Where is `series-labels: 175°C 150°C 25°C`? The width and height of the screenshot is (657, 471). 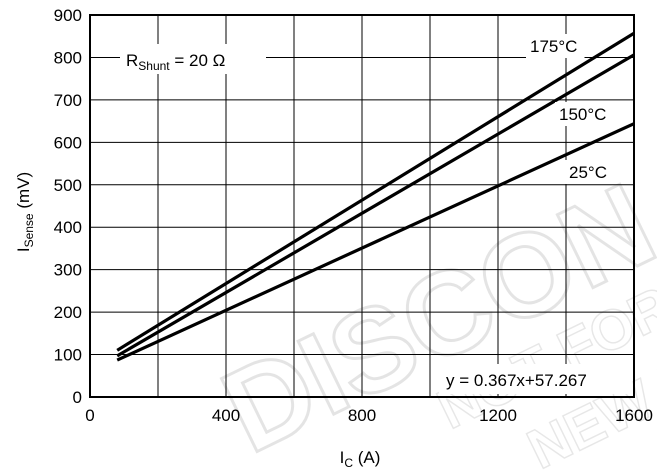
series-labels: 175°C 150°C 25°C is located at coordinates (570, 109).